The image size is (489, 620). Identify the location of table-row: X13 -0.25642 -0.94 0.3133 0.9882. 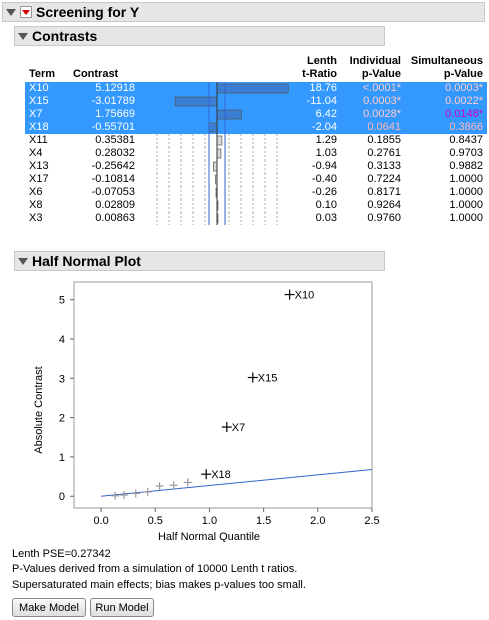
(256, 166).